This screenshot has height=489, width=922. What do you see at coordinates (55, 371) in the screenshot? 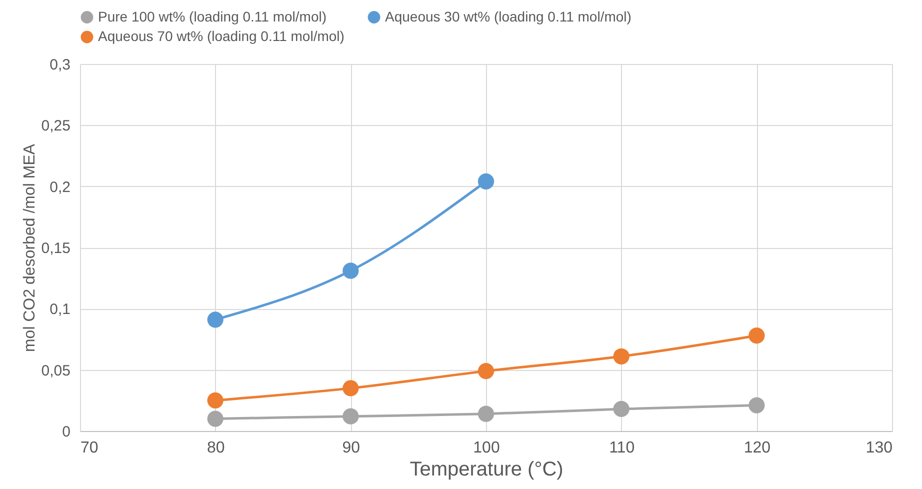
I see `y-tick-label: 0,05` at bounding box center [55, 371].